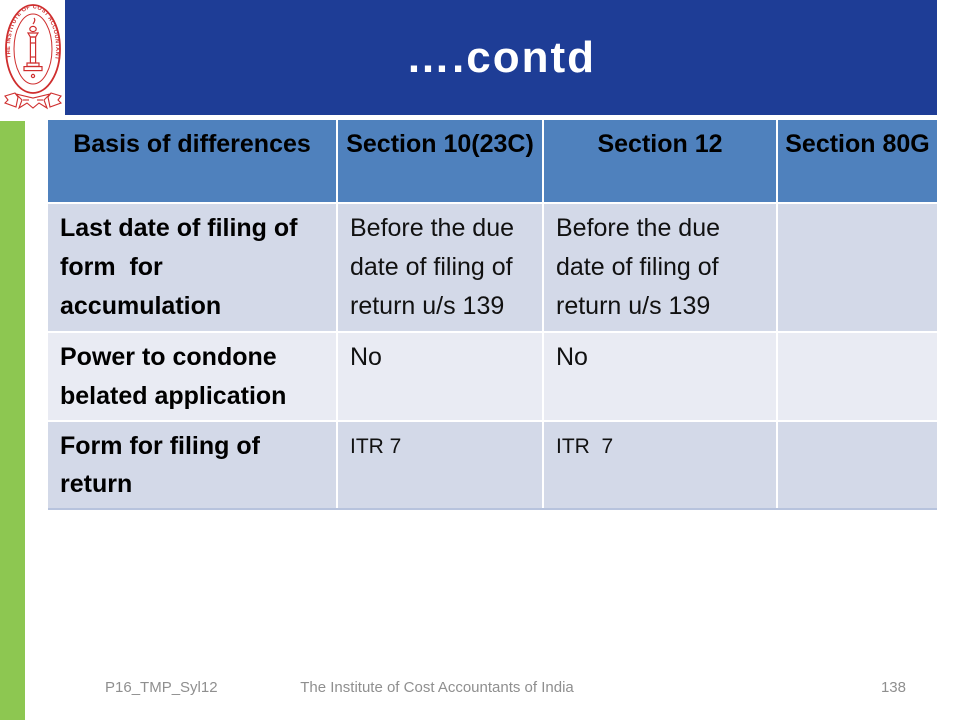 The width and height of the screenshot is (960, 720). What do you see at coordinates (440, 376) in the screenshot?
I see `cell-section-10-23c: No` at bounding box center [440, 376].